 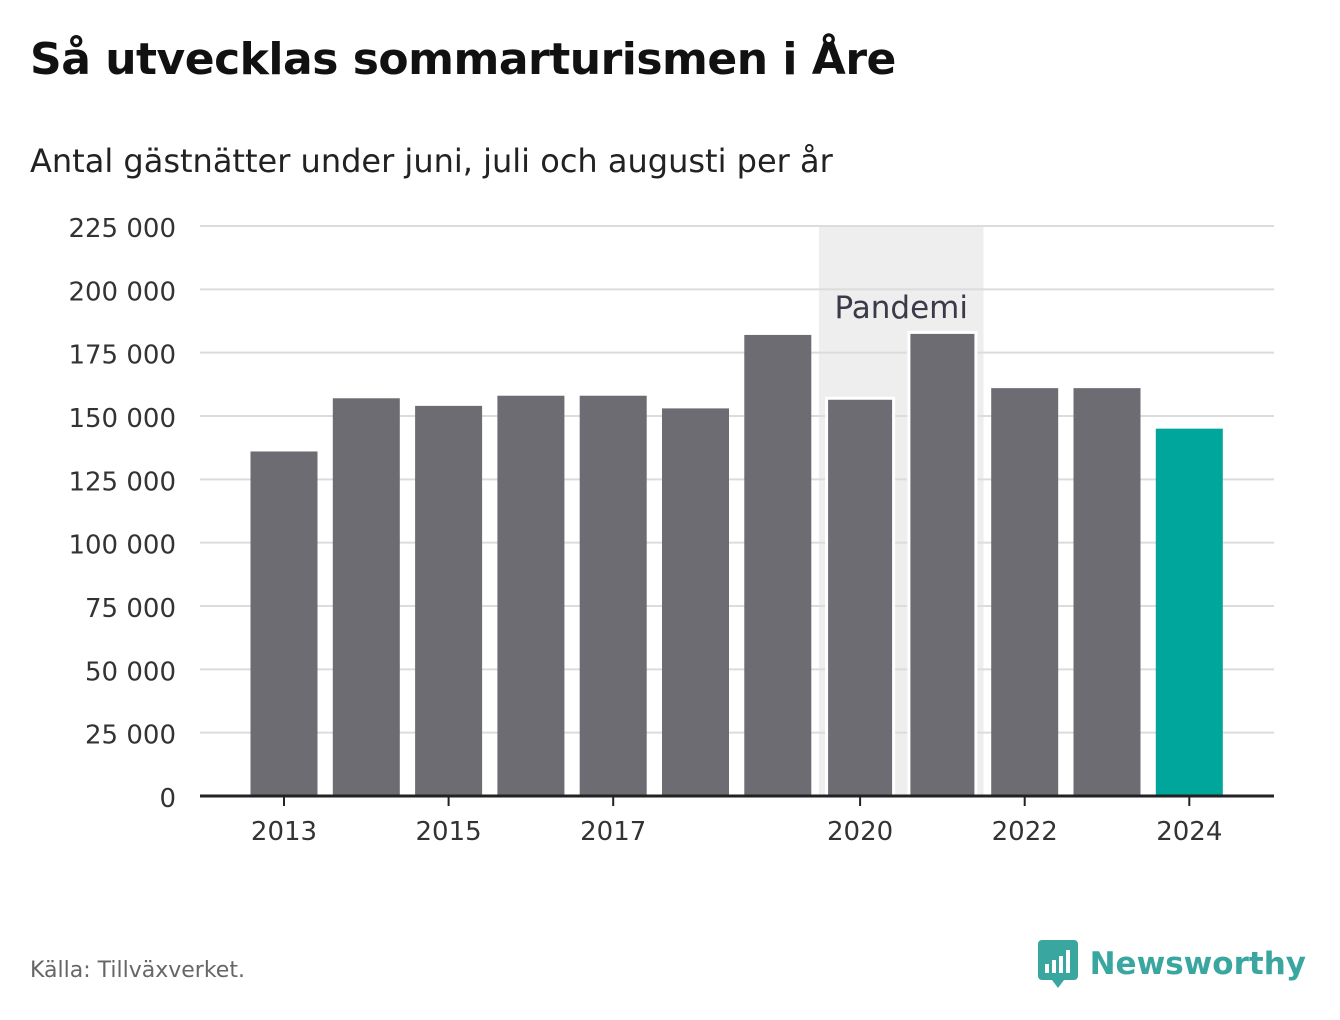 What do you see at coordinates (122, 229) in the screenshot?
I see `y-tick-label: 225 000` at bounding box center [122, 229].